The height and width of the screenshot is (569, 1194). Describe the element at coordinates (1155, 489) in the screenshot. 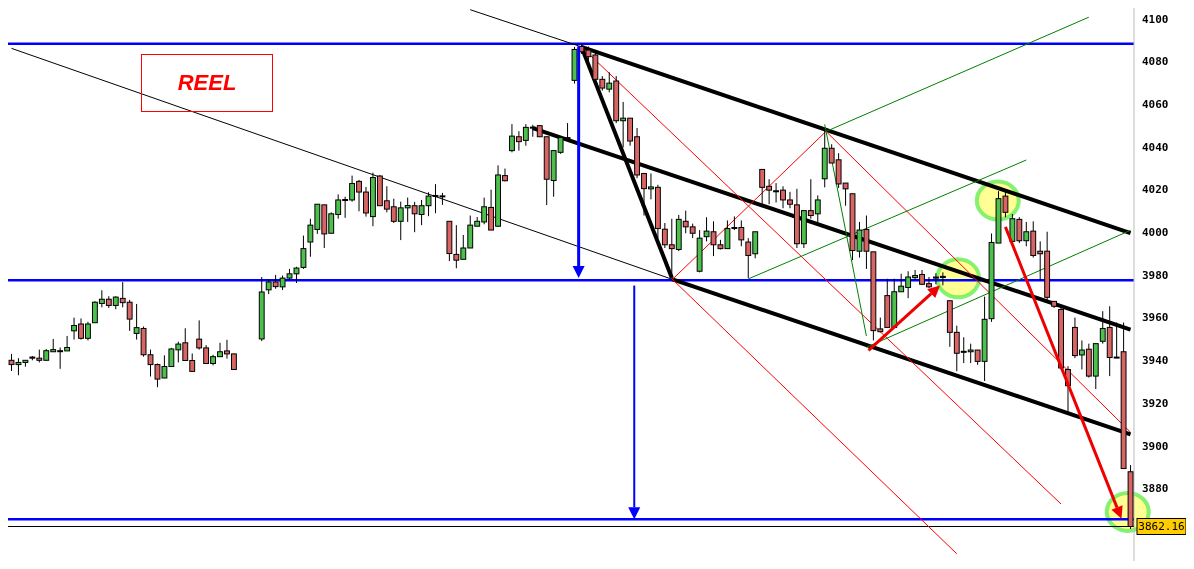

I see `y-tick-label: 3880` at that location.